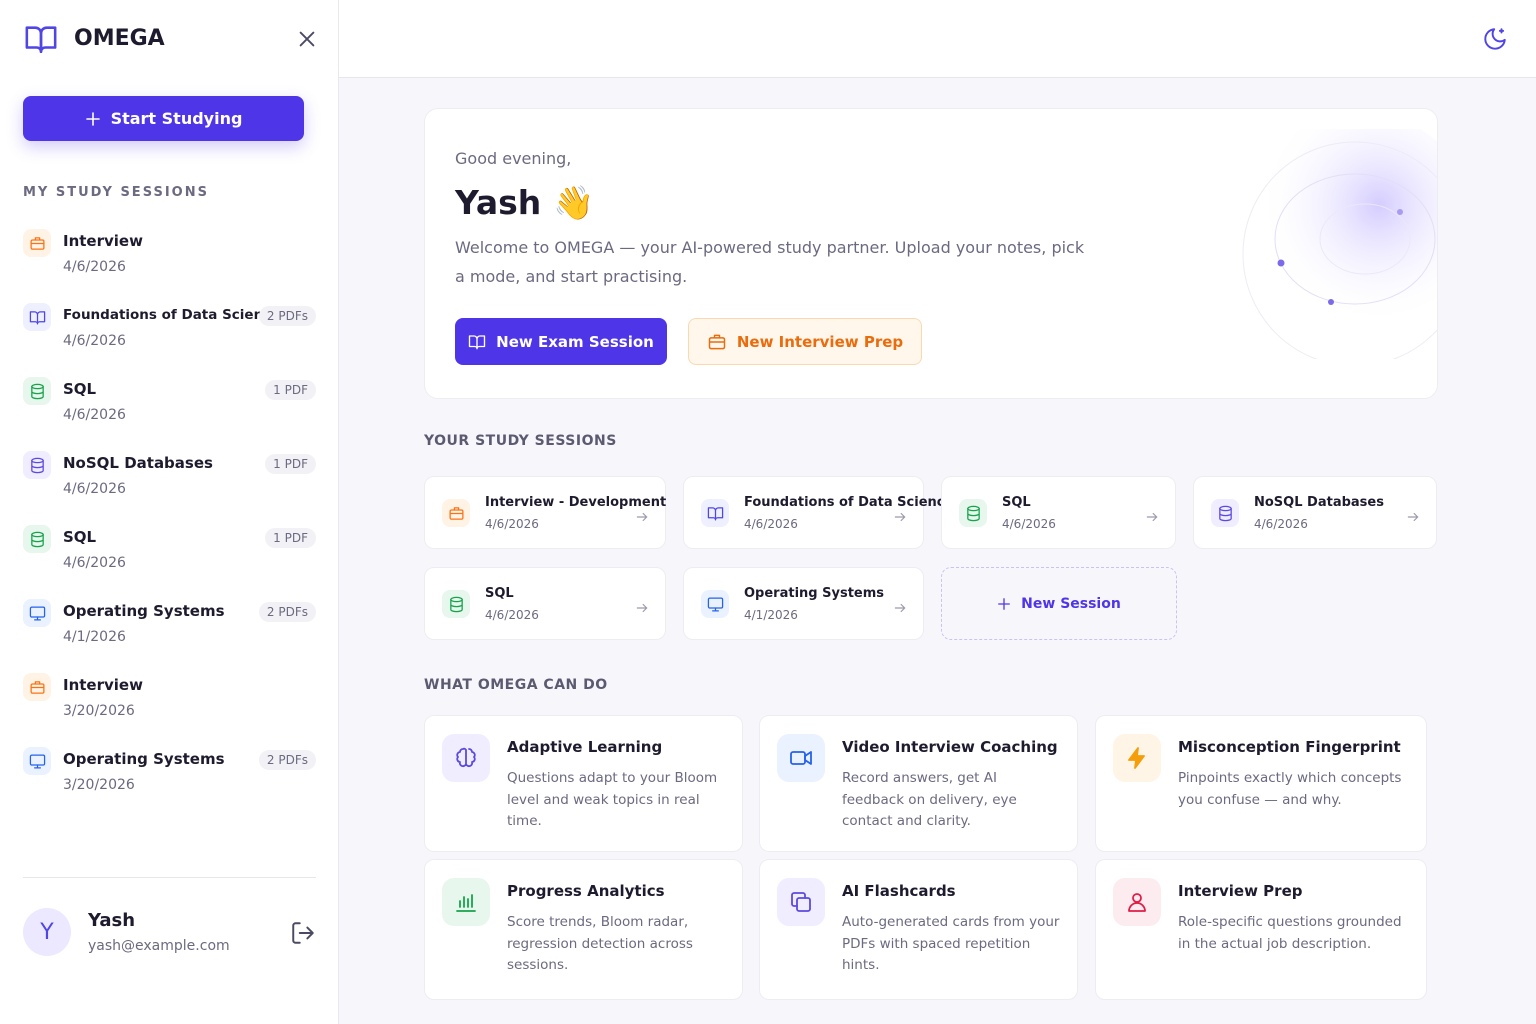 The image size is (1536, 1024). What do you see at coordinates (169, 479) in the screenshot?
I see `session-item: NoSQL Databases 4/6/2026 1 PDF` at bounding box center [169, 479].